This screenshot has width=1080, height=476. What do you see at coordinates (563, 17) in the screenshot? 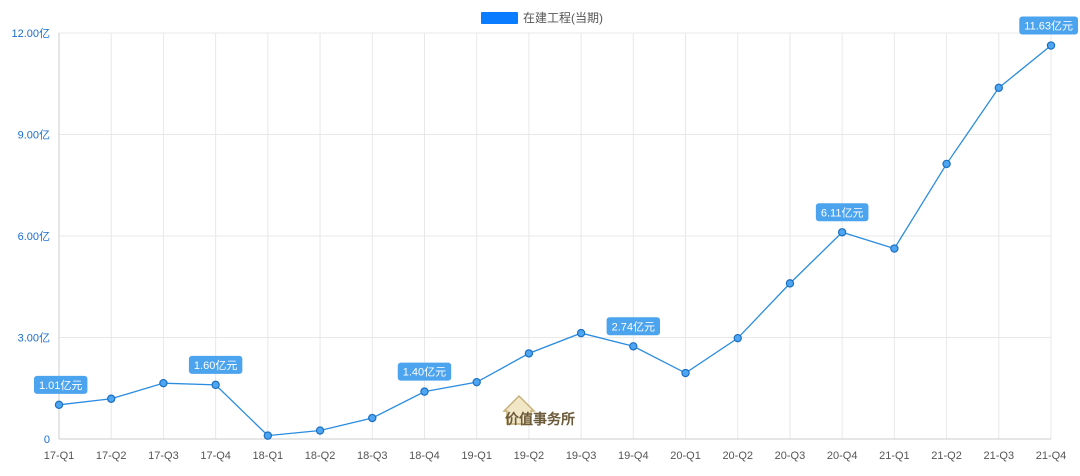
I see `legend-label: 在建工程(当期)` at bounding box center [563, 17].